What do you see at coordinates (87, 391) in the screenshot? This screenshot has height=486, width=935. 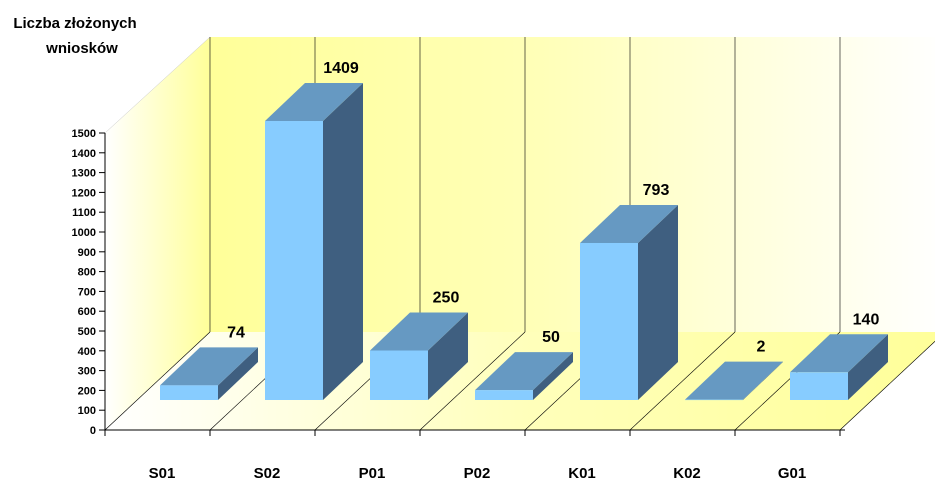 I see `y-tick-label: 200` at bounding box center [87, 391].